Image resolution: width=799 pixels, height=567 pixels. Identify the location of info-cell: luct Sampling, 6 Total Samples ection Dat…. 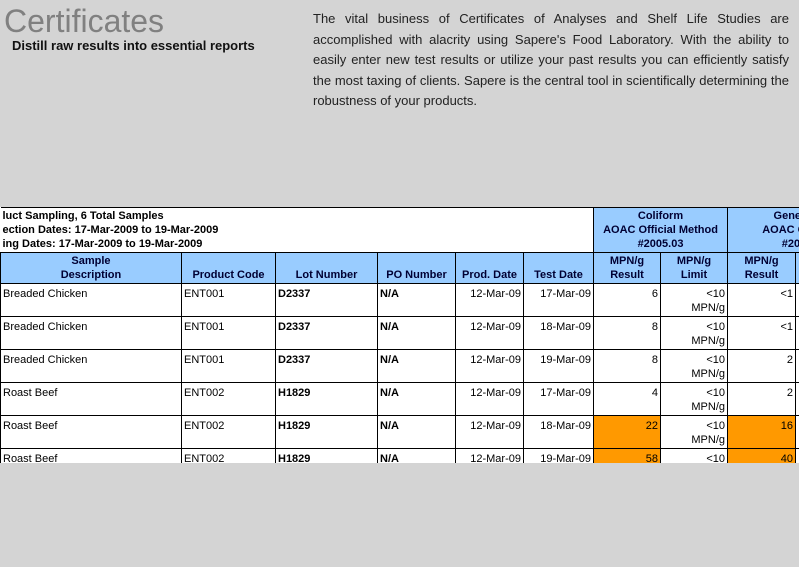
(297, 230).